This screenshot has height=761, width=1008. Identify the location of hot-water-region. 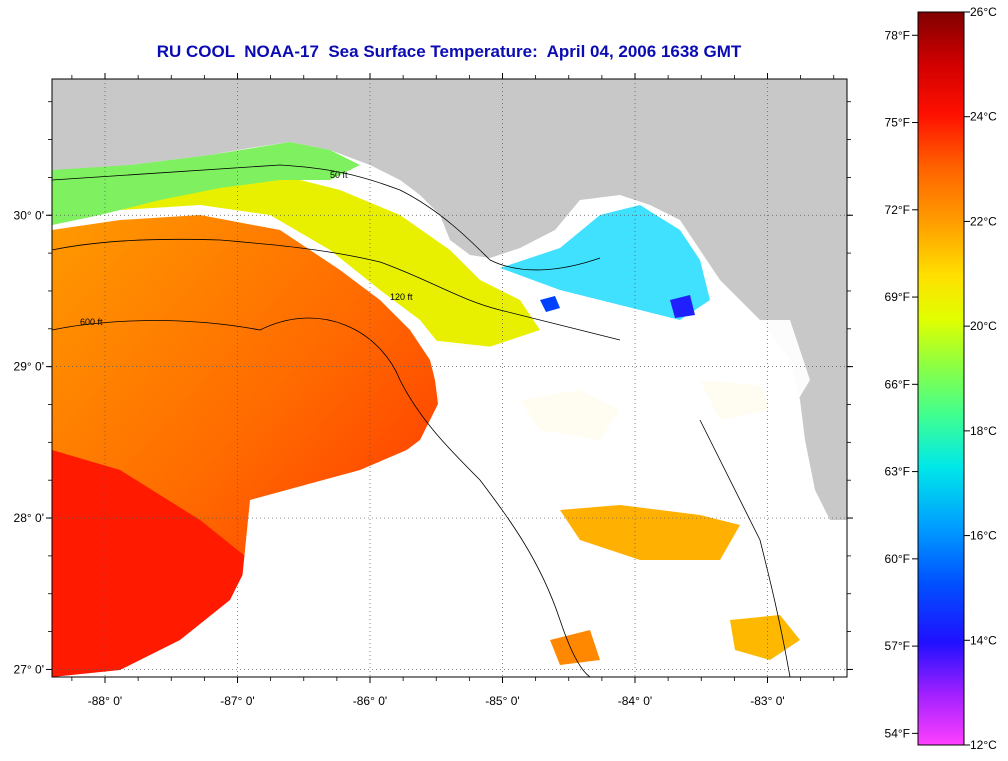
(151, 563).